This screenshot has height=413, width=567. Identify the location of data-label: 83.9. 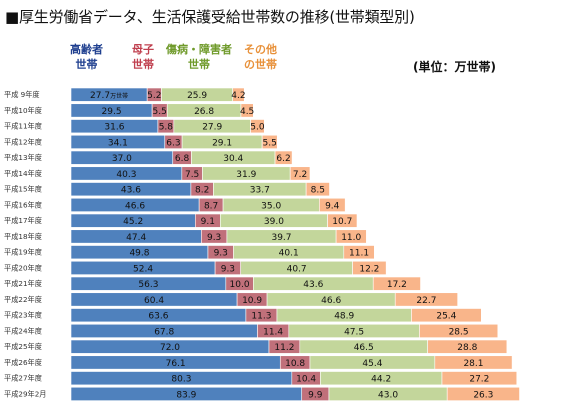
(186, 395).